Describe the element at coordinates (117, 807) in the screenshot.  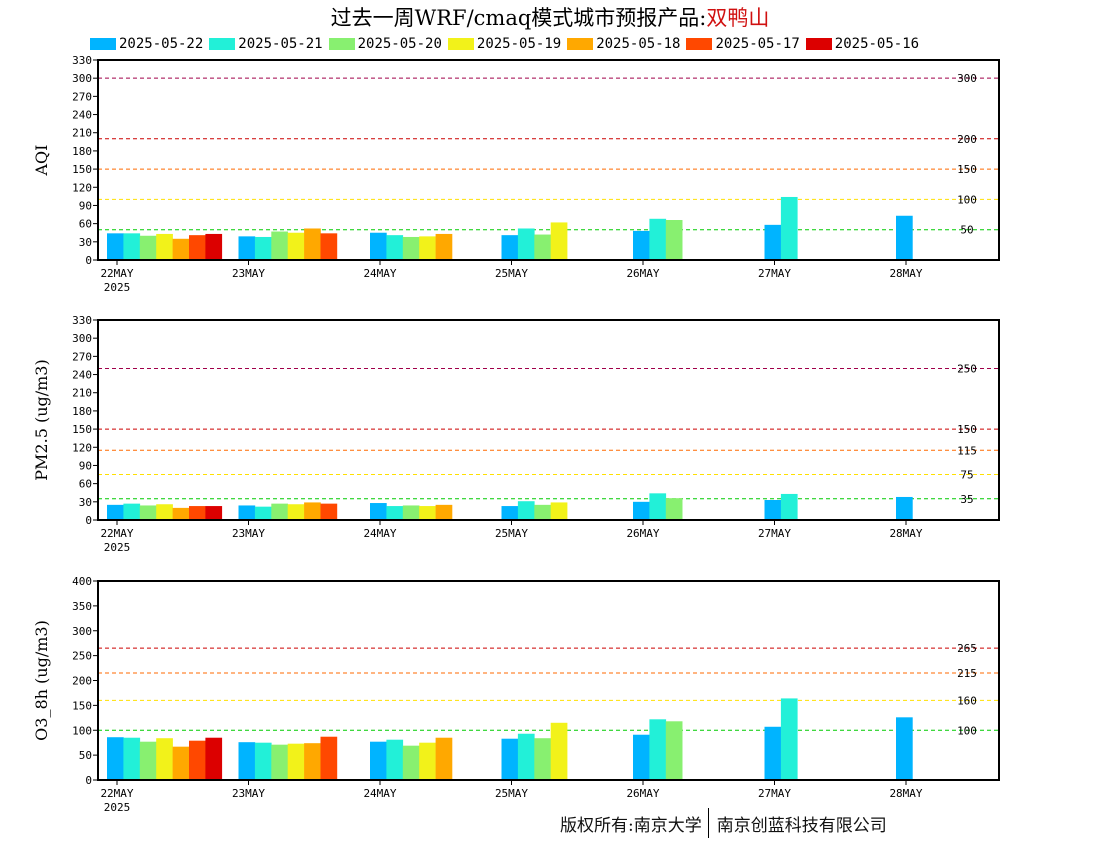
I see `x-year-label: 2025` at that location.